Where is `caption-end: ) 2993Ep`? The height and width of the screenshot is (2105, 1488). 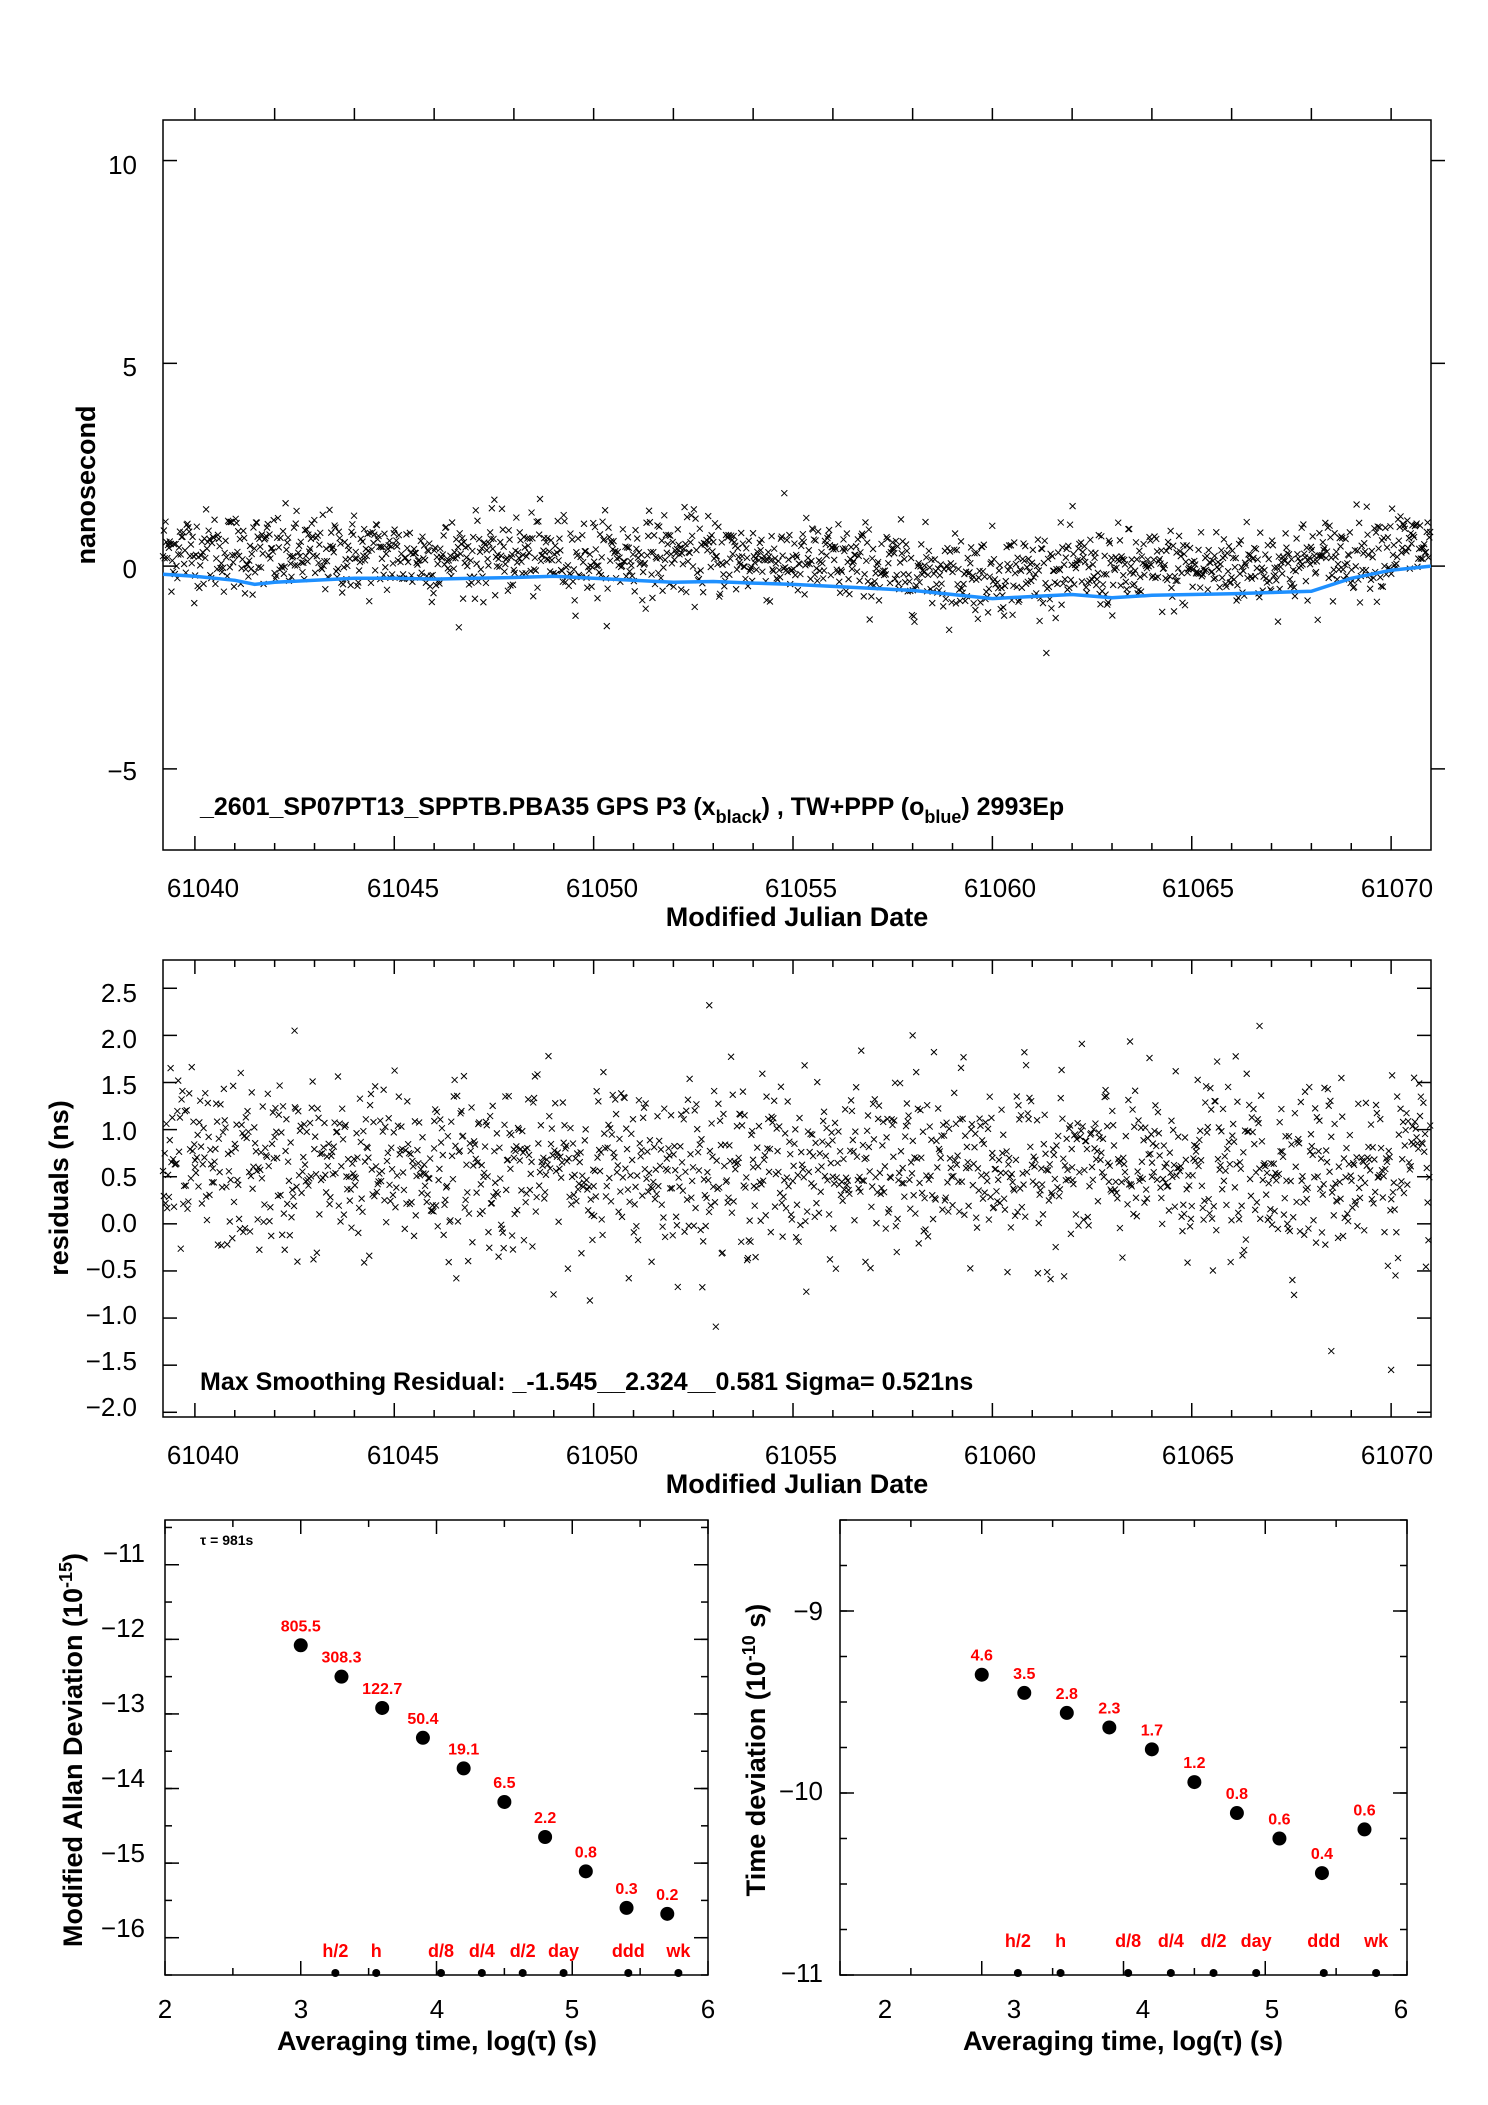 caption-end: ) 2993Ep is located at coordinates (1012, 807).